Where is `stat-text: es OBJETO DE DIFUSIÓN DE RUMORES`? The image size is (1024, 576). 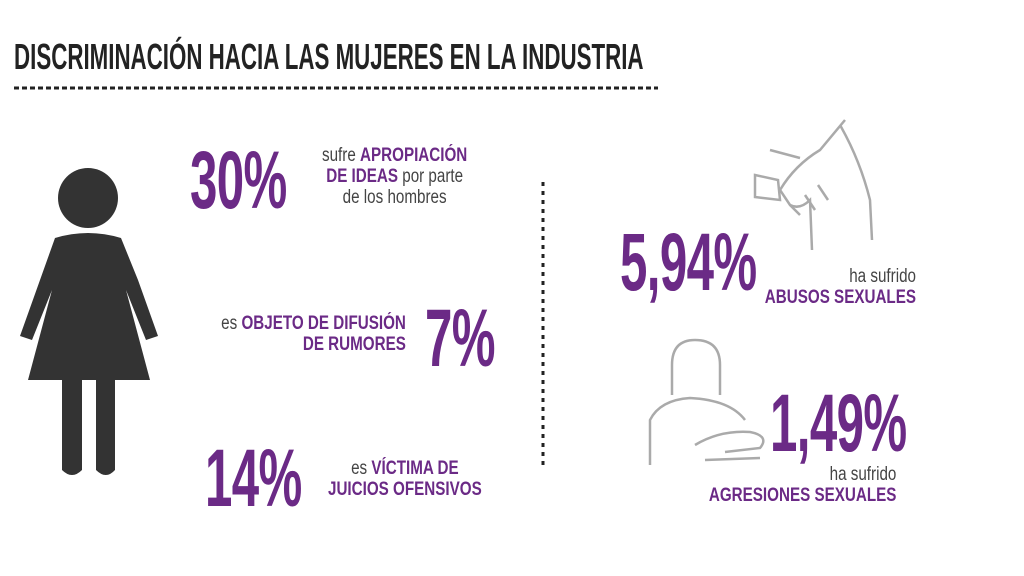
stat-text: es OBJETO DE DIFUSIÓN DE RUMORES is located at coordinates (313, 334).